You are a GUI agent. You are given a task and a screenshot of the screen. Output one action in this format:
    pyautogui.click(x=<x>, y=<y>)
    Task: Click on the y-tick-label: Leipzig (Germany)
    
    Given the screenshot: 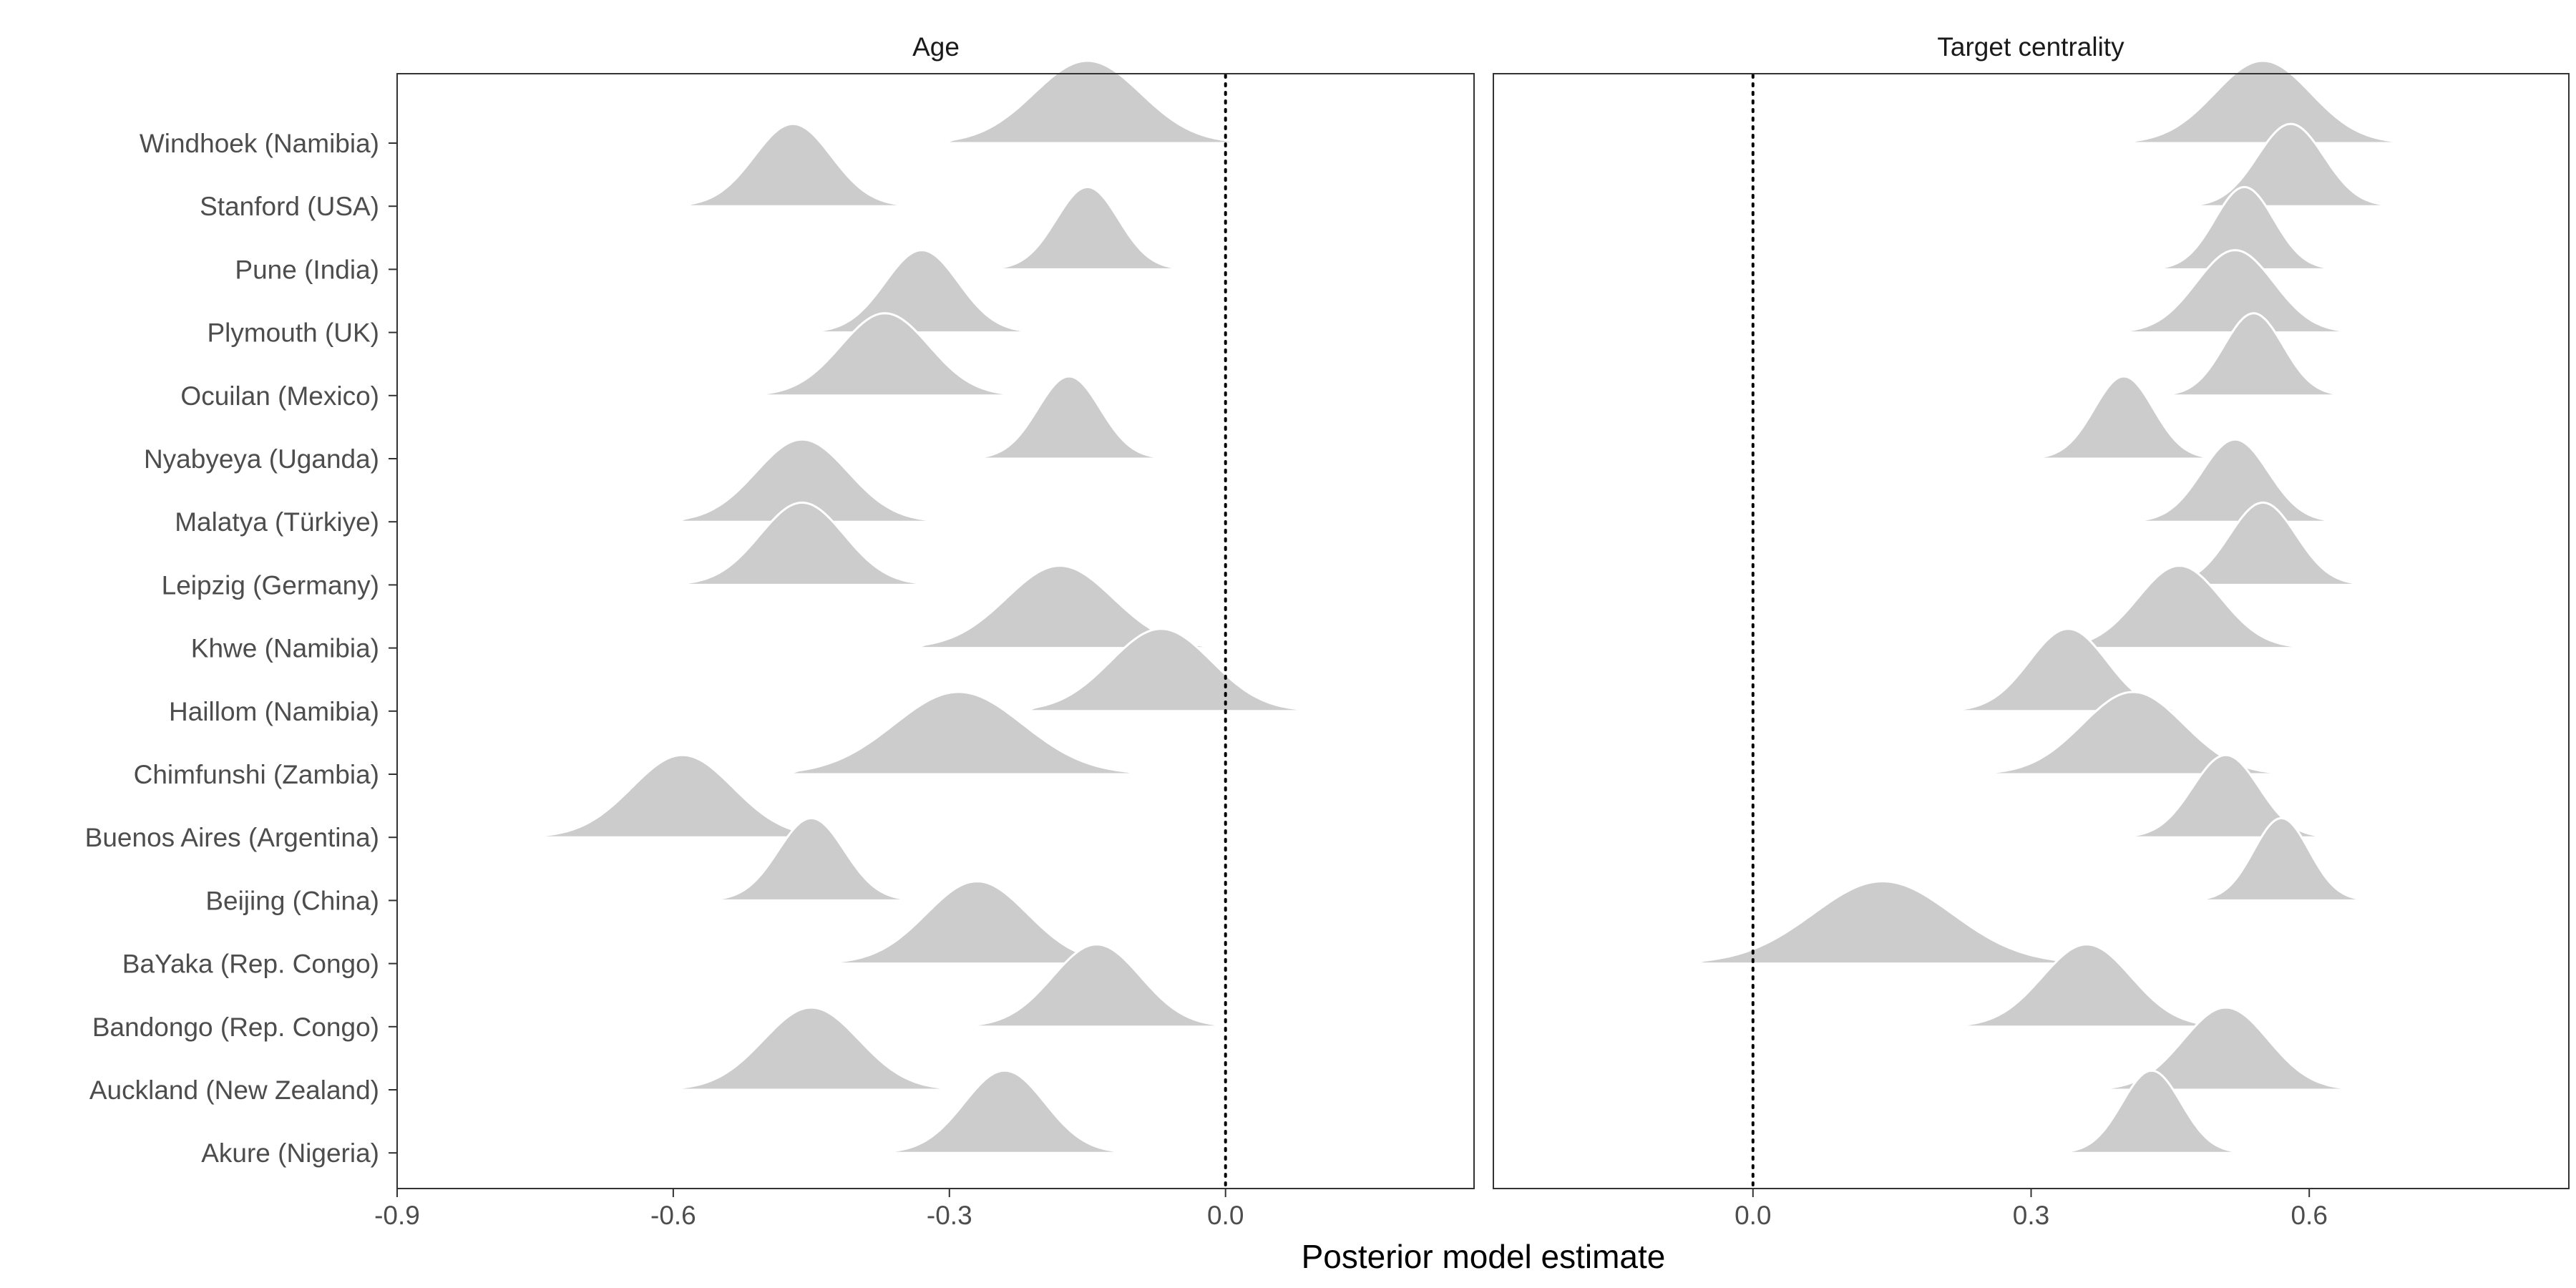 What is the action you would take?
    pyautogui.click(x=270, y=585)
    